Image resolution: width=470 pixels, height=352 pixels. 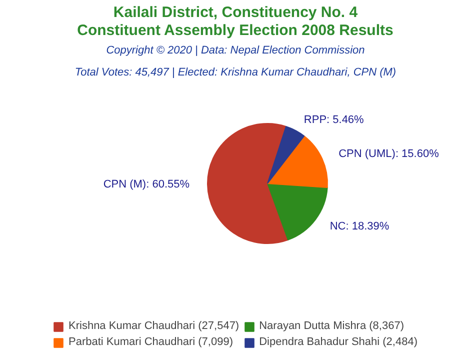 What do you see at coordinates (154, 326) in the screenshot?
I see `legend-label: Krishna Kumar Chaudhari (27,547)` at bounding box center [154, 326].